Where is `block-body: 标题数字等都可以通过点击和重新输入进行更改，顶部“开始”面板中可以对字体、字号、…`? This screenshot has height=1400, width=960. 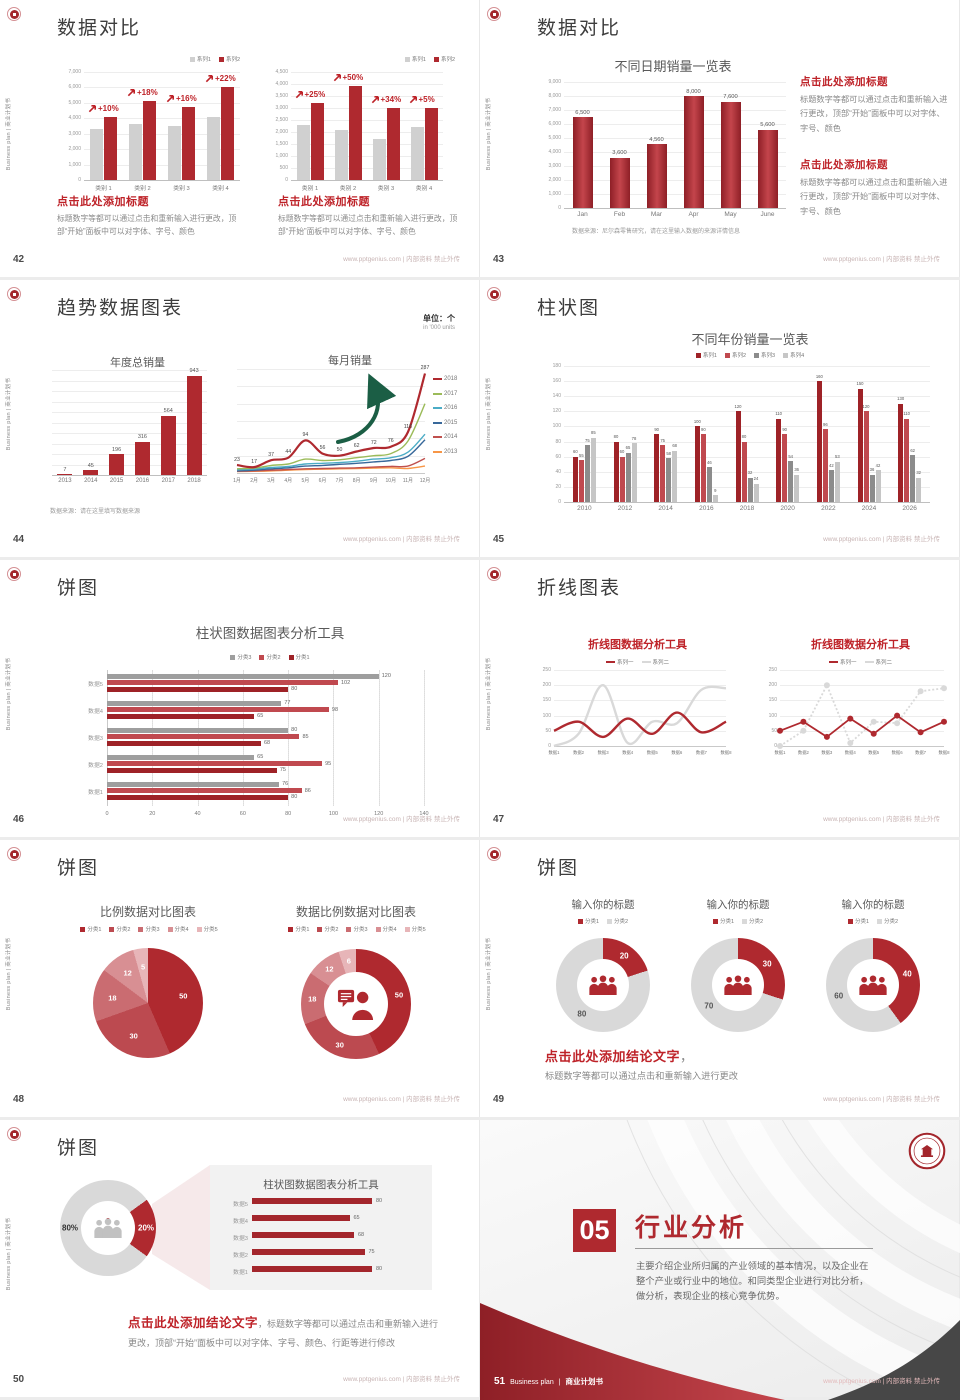
block-body: 标题数字等都可以通过点击和重新输入进行更改，顶部“开始”面板中可以对字体、字号、… is located at coordinates (368, 225).